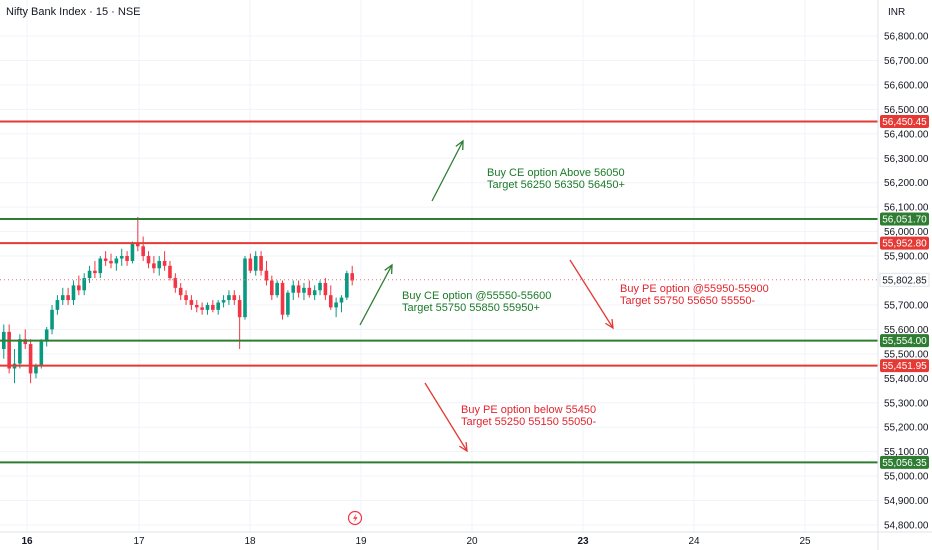 The width and height of the screenshot is (932, 550). I want to click on price-tick-label: 56,100.00, so click(906, 208).